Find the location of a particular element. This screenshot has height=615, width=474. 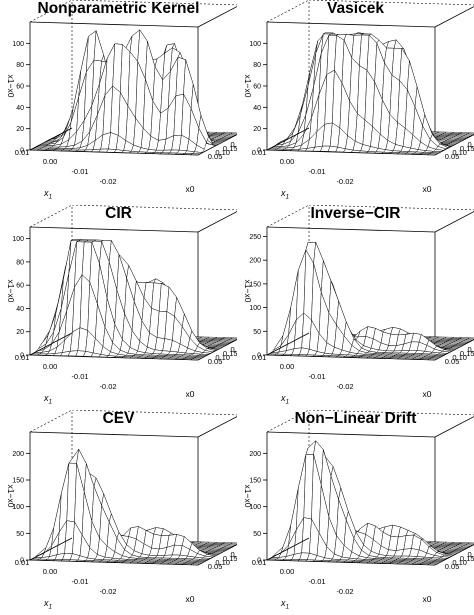

x1-tick-label: 0.00 is located at coordinates (50, 571).